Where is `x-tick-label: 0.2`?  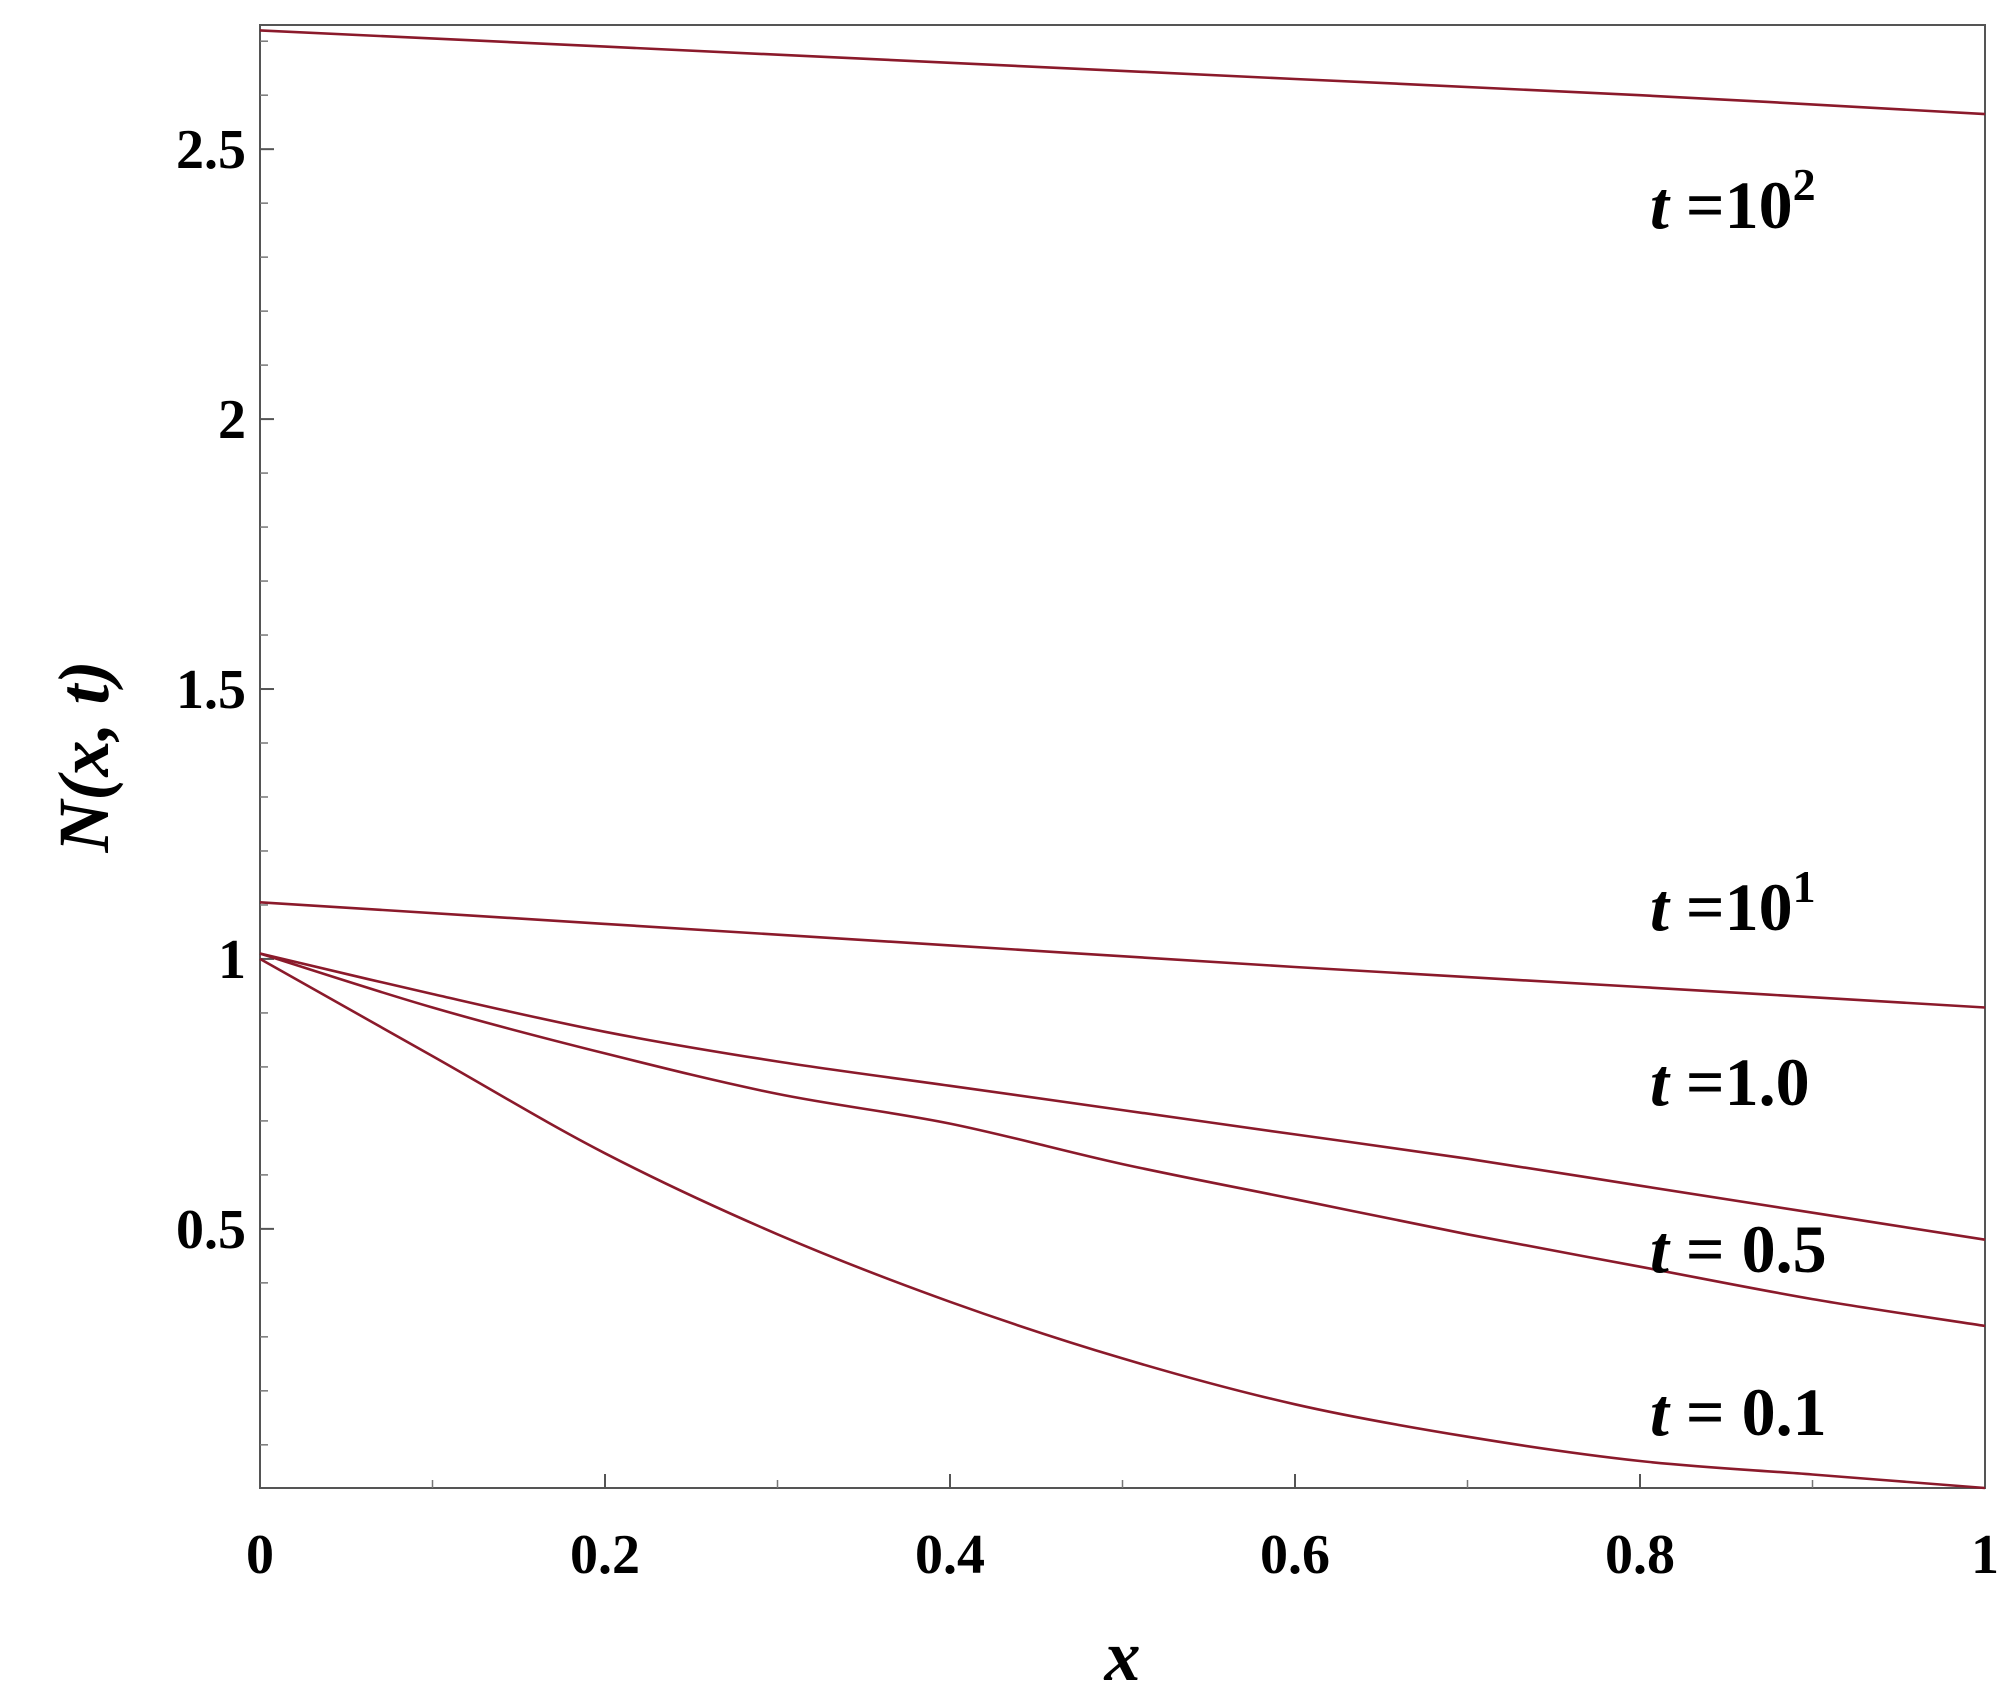 x-tick-label: 0.2 is located at coordinates (605, 1555).